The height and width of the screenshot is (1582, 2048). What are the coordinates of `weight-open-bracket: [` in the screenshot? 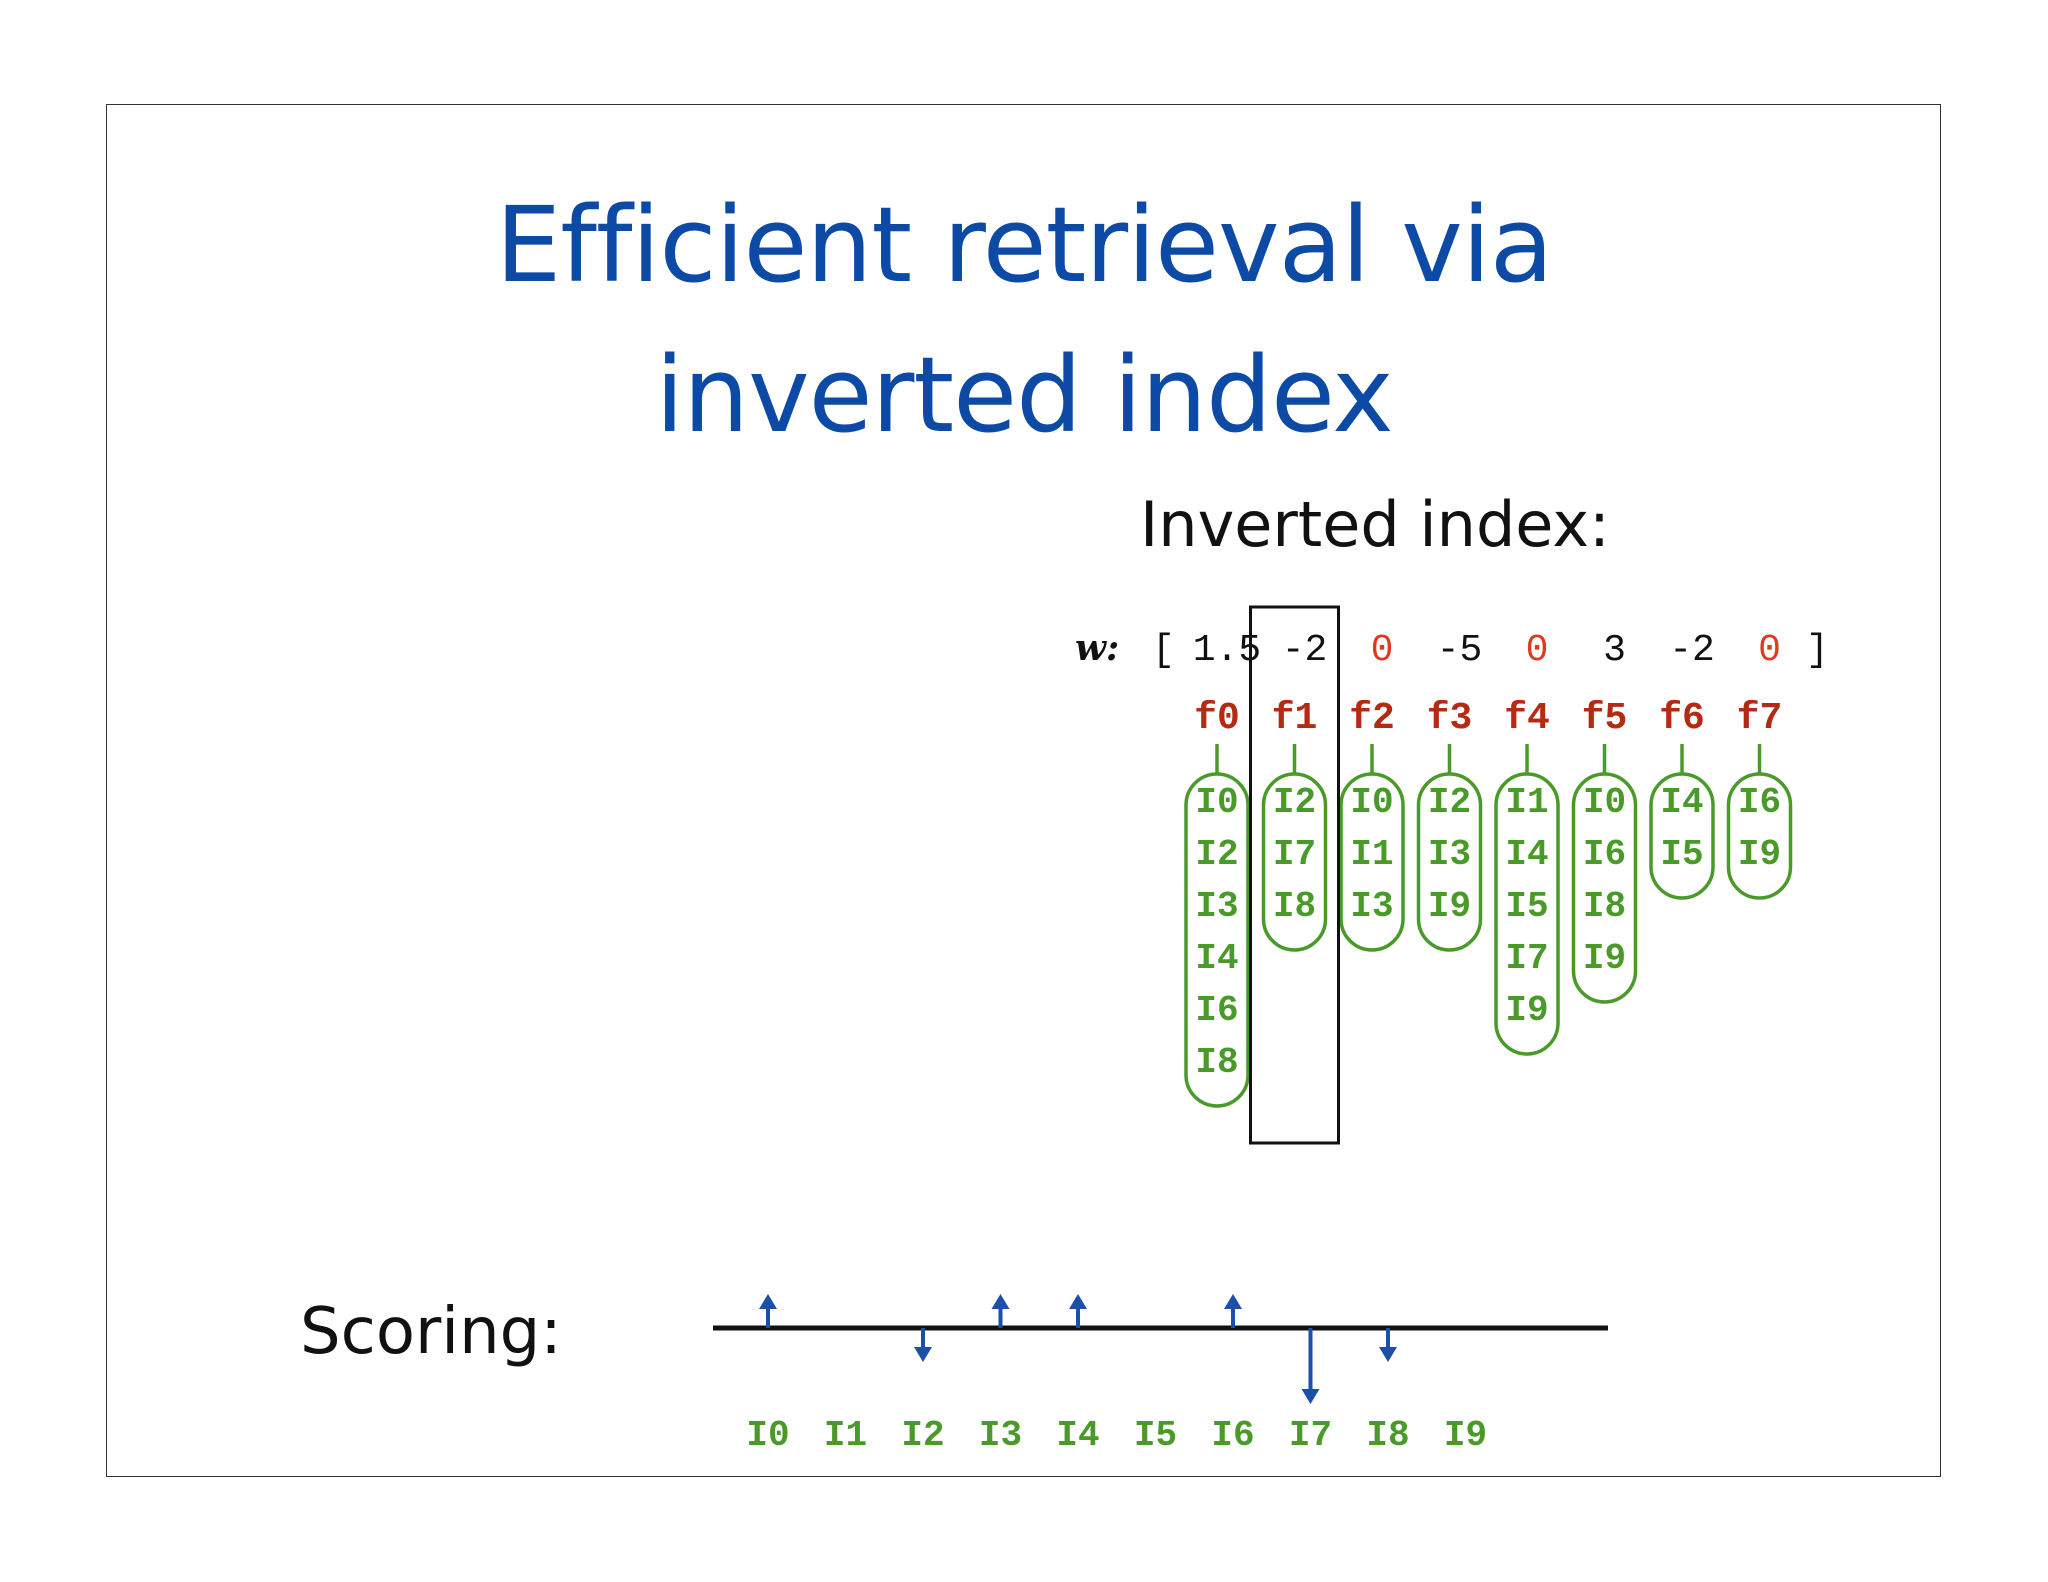 It's located at (1163, 650).